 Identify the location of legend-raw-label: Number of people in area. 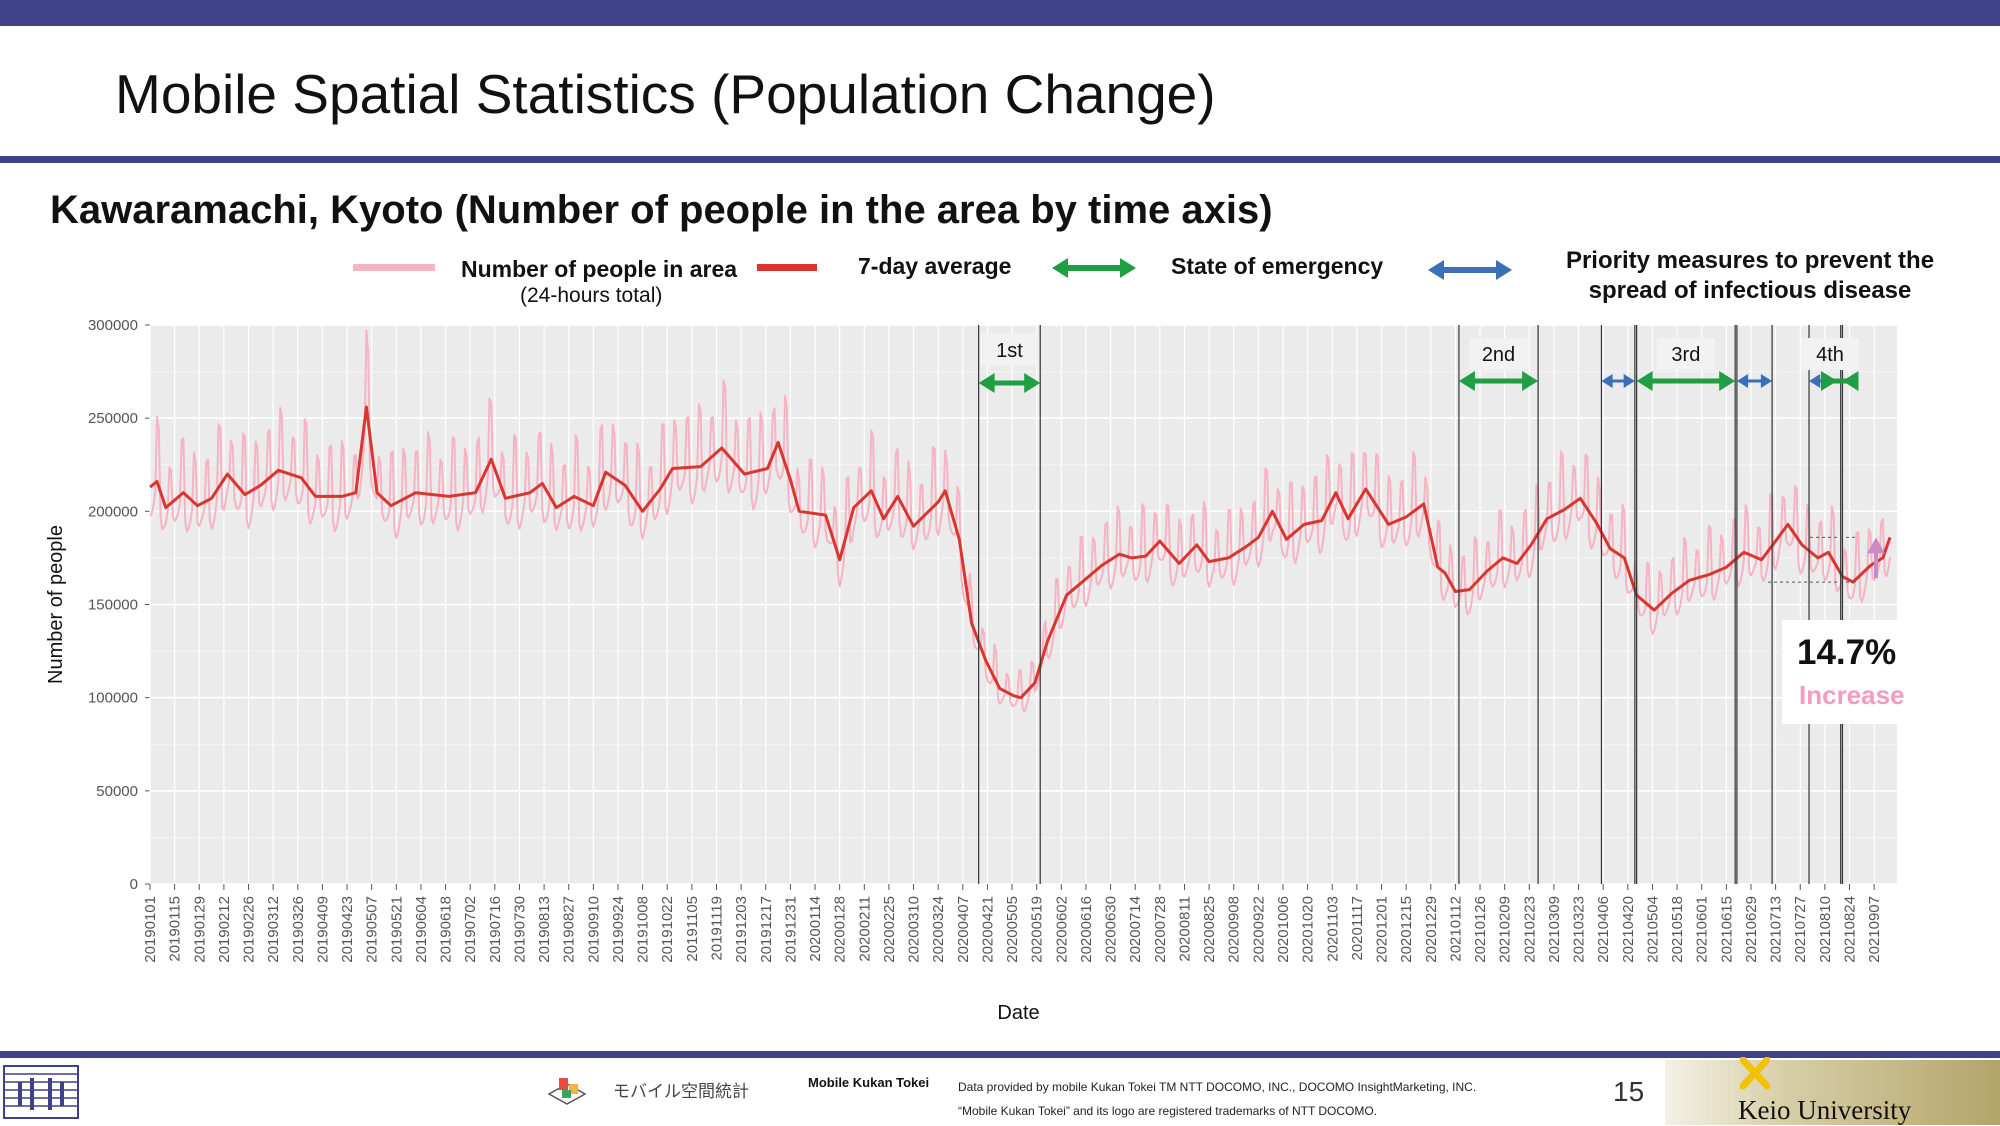
(599, 269).